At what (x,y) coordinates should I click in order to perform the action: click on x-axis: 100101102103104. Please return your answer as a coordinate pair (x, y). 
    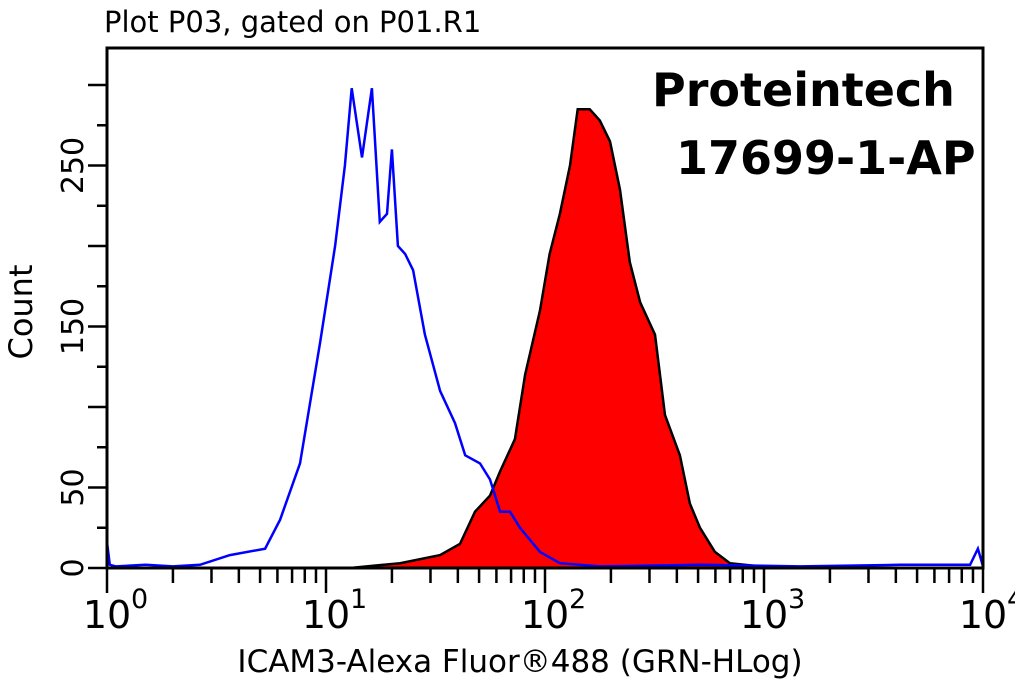
    Looking at the image, I should click on (549, 602).